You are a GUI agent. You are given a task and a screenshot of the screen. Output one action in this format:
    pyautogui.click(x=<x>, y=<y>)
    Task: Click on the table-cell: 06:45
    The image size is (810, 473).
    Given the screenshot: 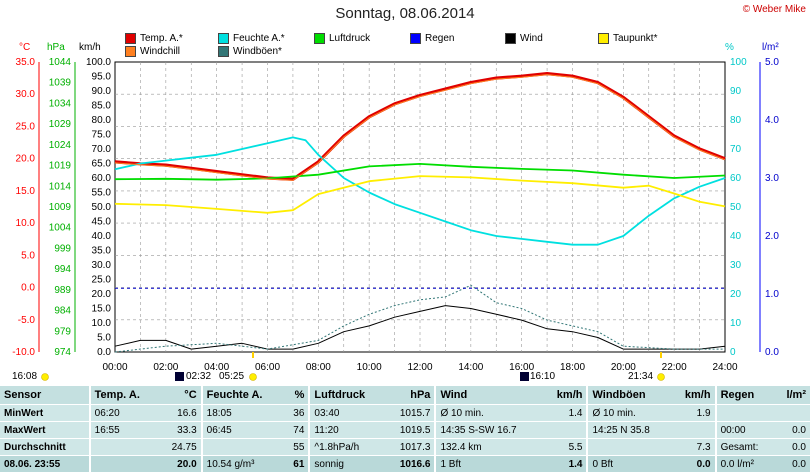 What is the action you would take?
    pyautogui.click(x=242, y=430)
    